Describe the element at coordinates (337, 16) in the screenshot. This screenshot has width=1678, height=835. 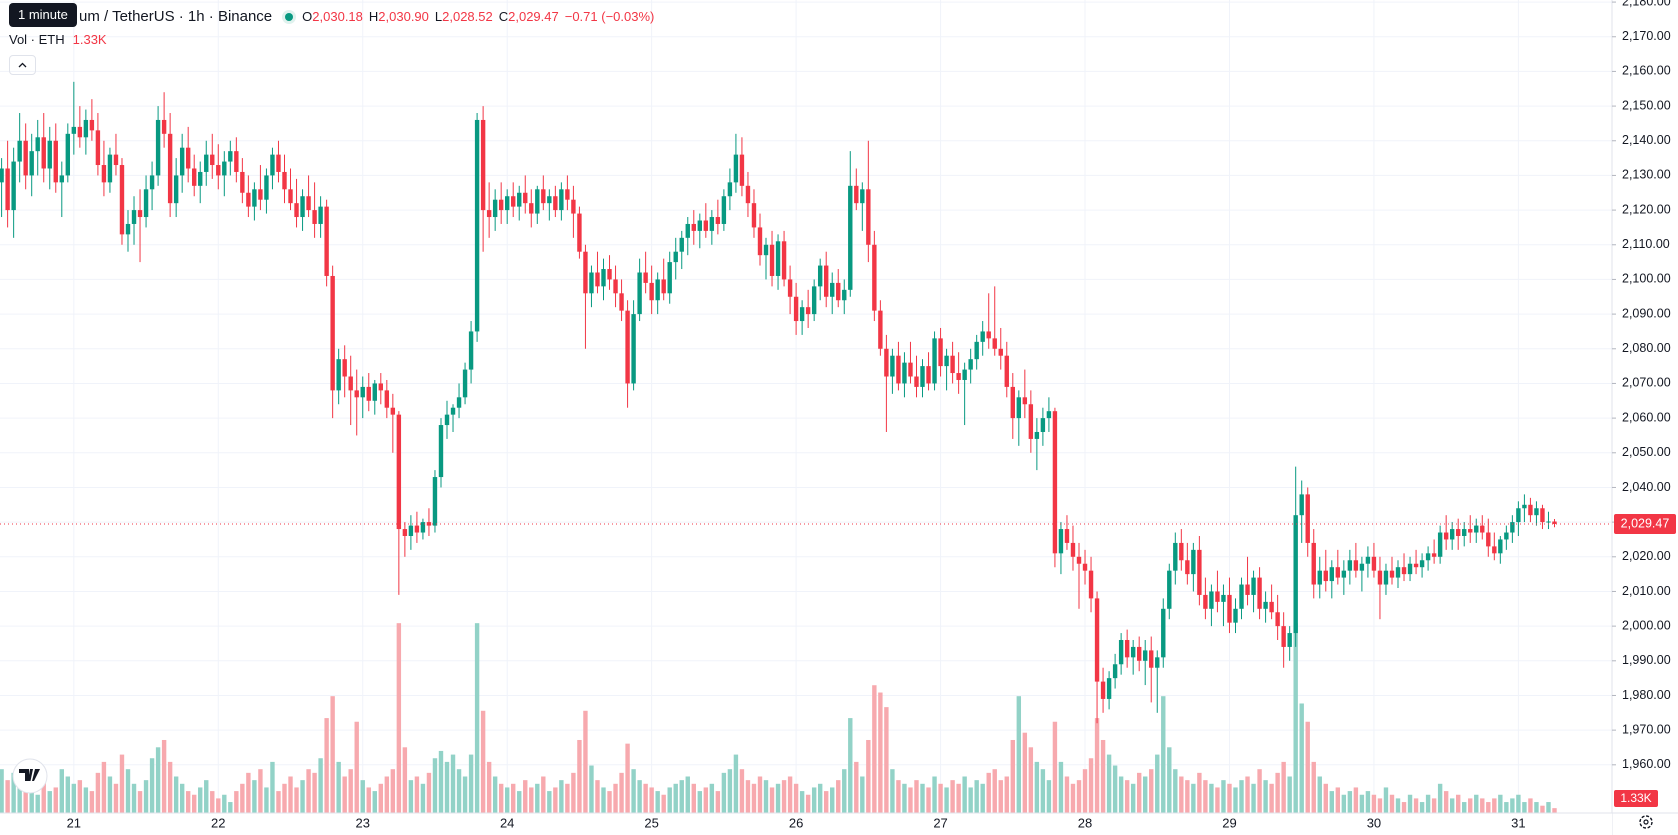
I see `ohlc-value: 2,030.18` at that location.